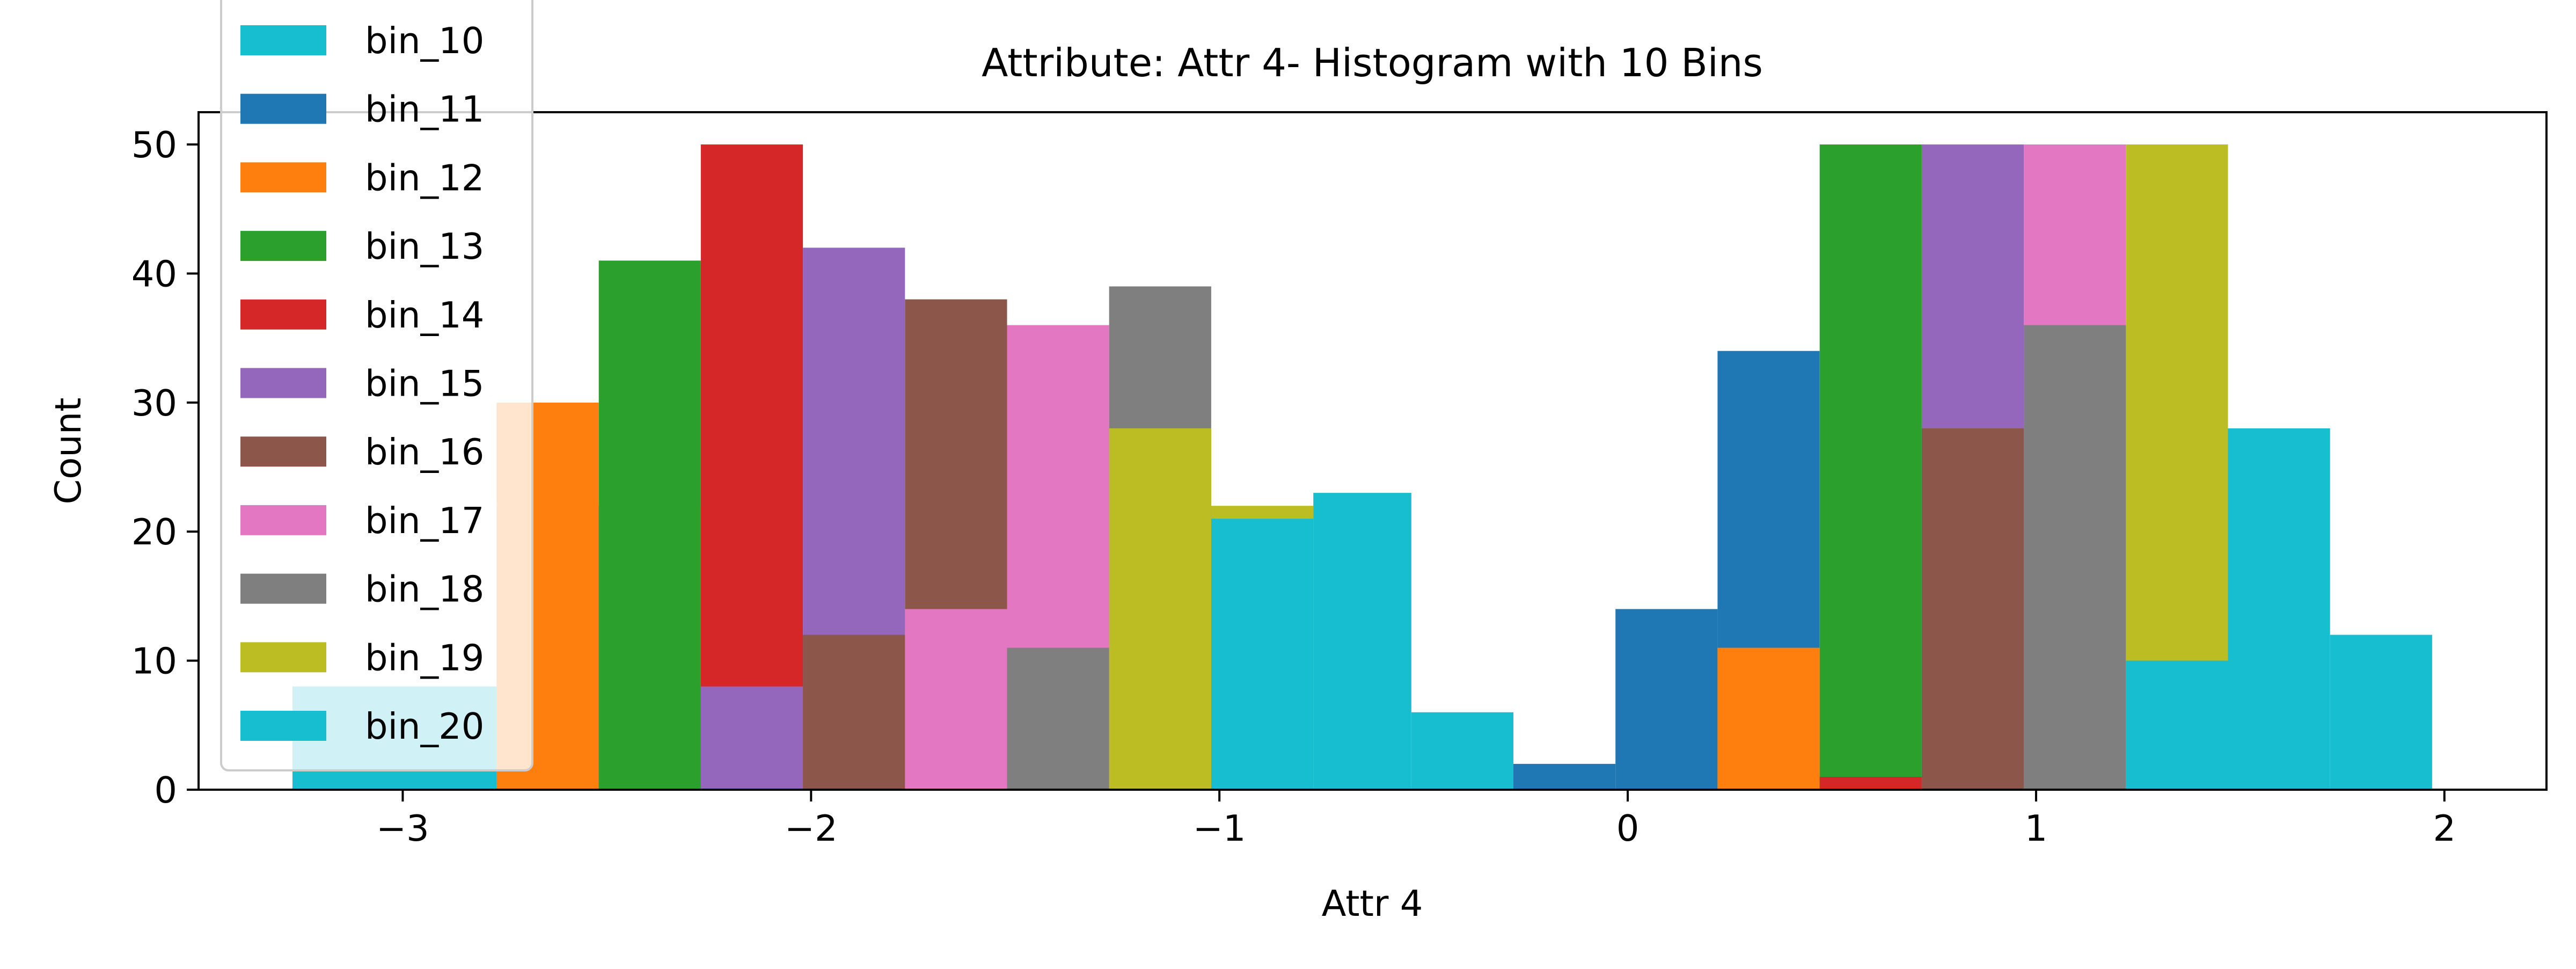 The image size is (2576, 969). Describe the element at coordinates (424, 521) in the screenshot. I see `legend-label-bin_17: bin_17` at that location.